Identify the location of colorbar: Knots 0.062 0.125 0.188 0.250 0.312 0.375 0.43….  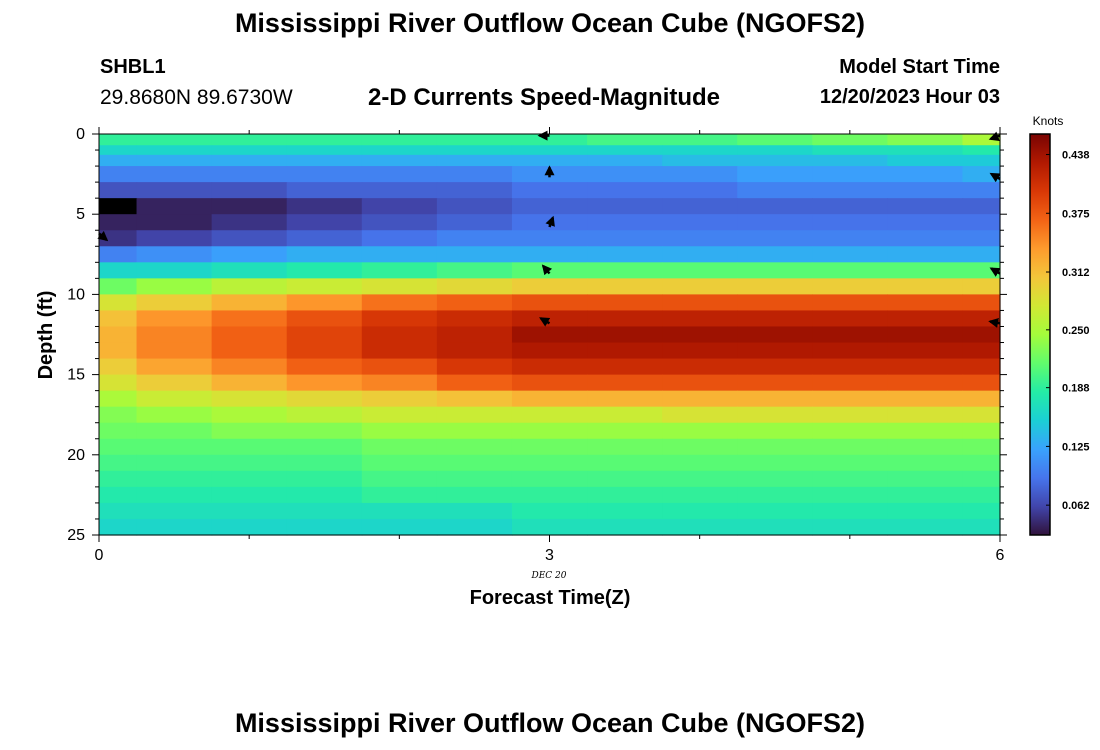
(1059, 325).